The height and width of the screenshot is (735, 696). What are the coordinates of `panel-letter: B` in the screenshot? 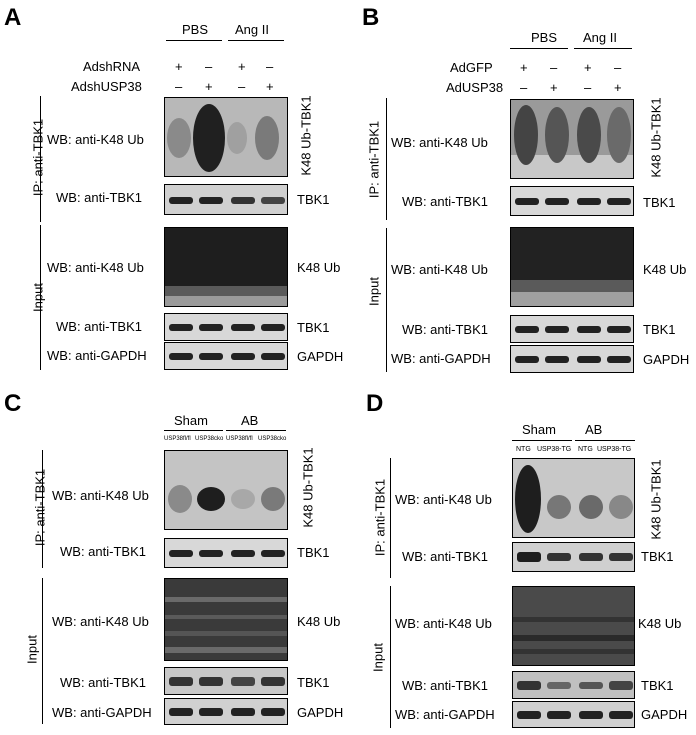 It's located at (370, 18).